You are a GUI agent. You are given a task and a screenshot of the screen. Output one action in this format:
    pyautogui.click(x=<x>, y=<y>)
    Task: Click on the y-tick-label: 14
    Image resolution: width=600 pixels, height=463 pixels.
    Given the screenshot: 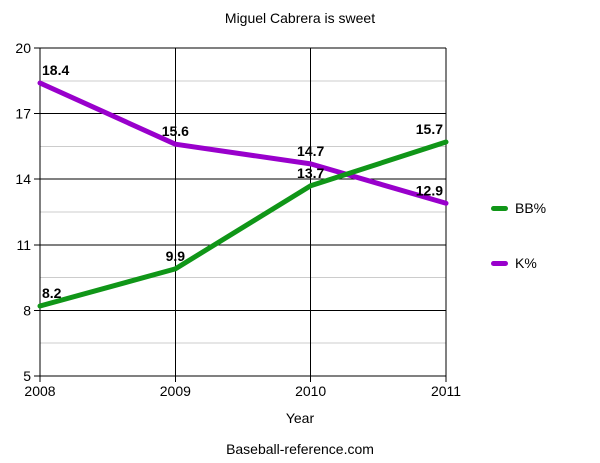 What is the action you would take?
    pyautogui.click(x=23, y=179)
    